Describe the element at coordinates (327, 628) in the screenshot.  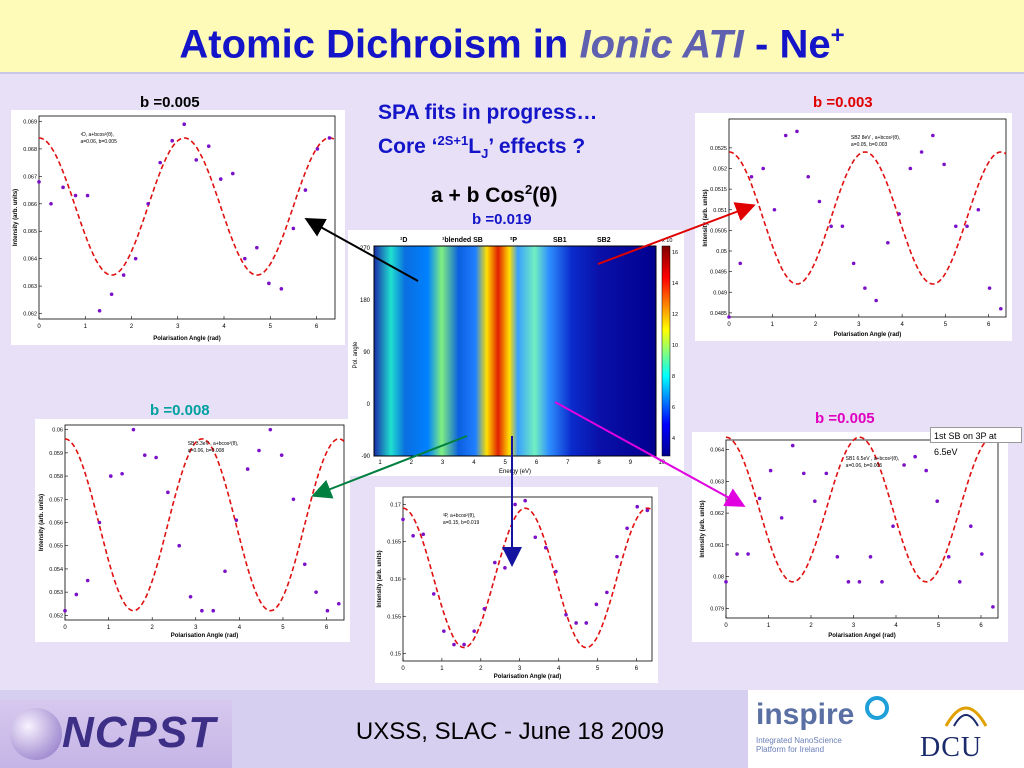
I see `x-tick-label: 6` at that location.